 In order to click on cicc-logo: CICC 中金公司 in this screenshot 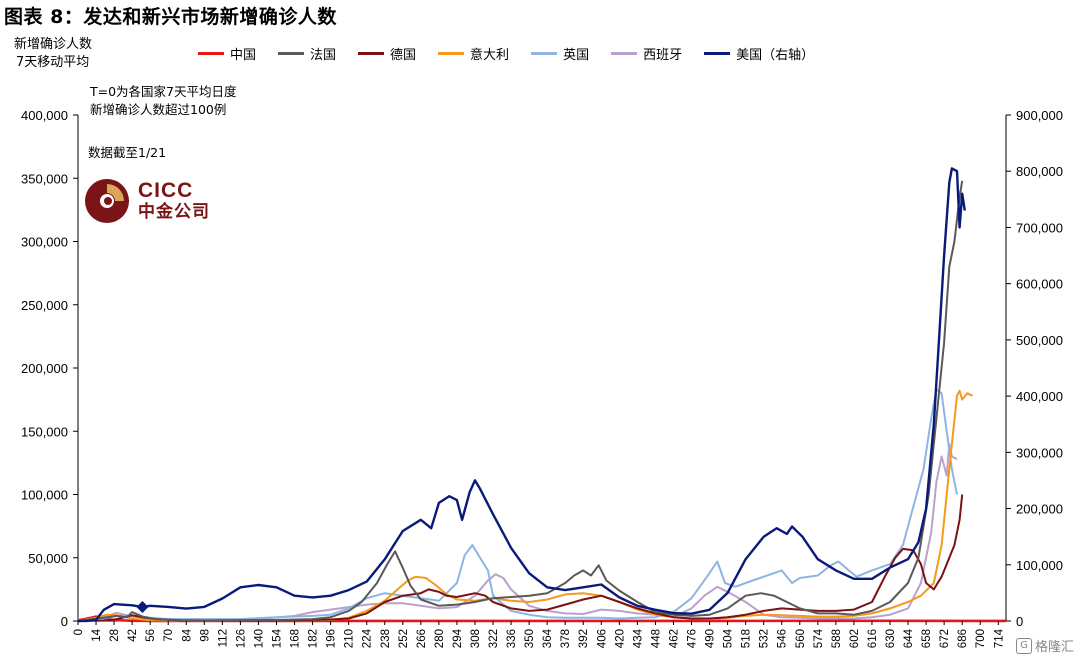, I will do `click(147, 201)`.